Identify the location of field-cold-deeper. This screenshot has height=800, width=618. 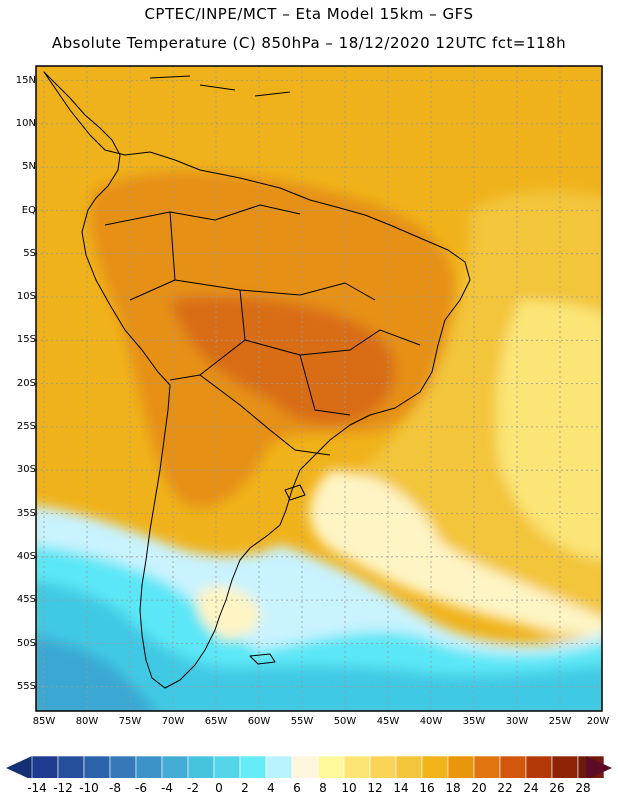
(95, 673).